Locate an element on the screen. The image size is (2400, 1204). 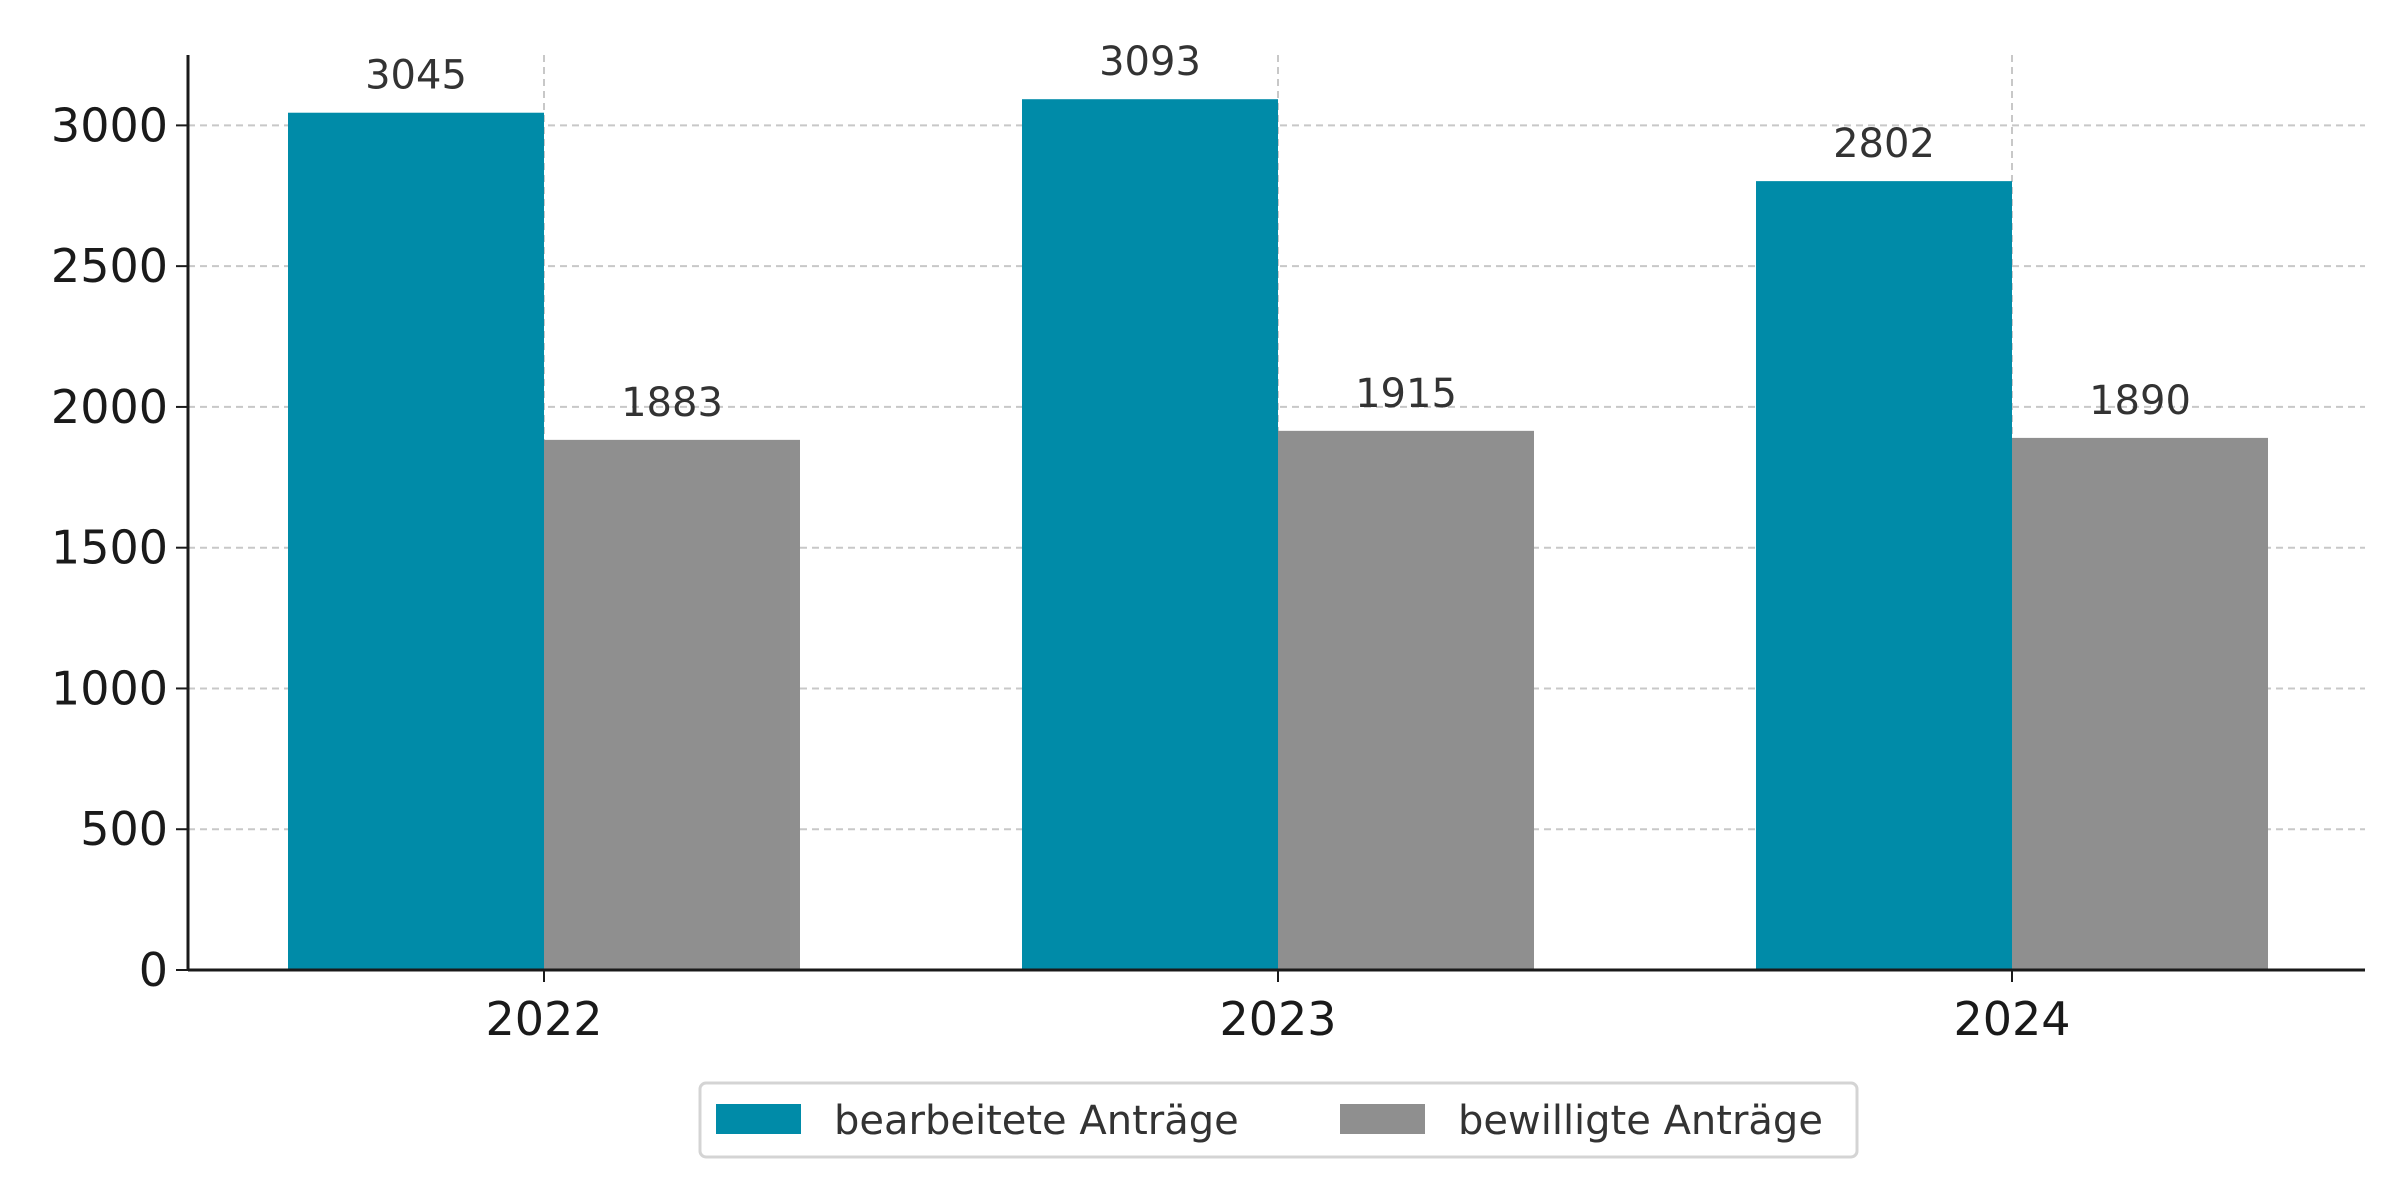
bar-value-label: 1883 is located at coordinates (672, 403).